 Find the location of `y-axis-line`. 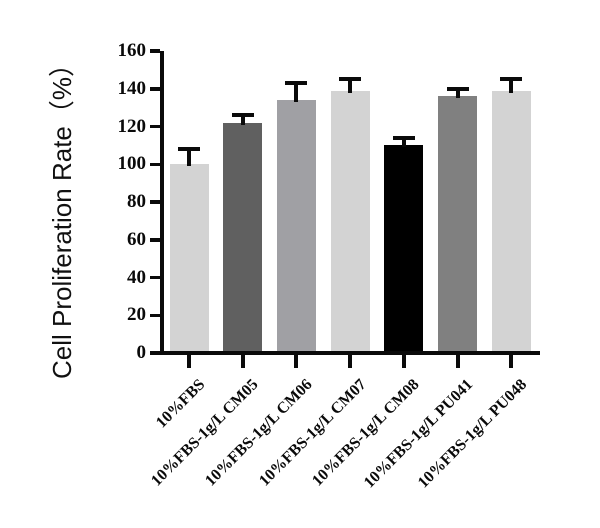

y-axis-line is located at coordinates (162, 203).